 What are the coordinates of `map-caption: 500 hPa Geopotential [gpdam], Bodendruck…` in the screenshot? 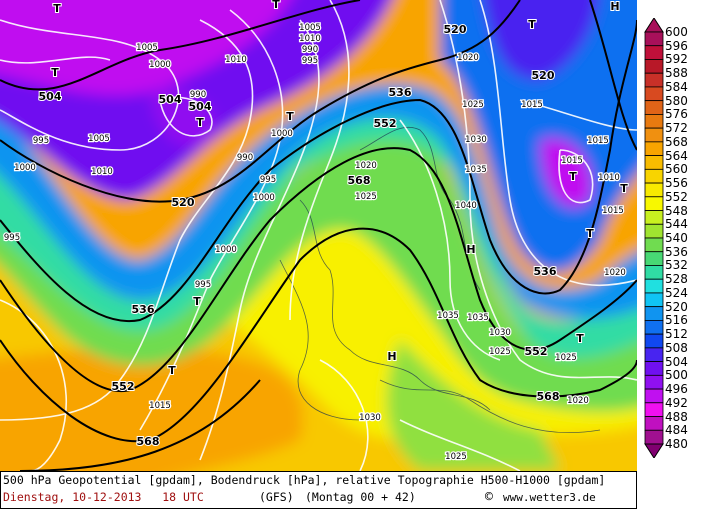 It's located at (318, 490).